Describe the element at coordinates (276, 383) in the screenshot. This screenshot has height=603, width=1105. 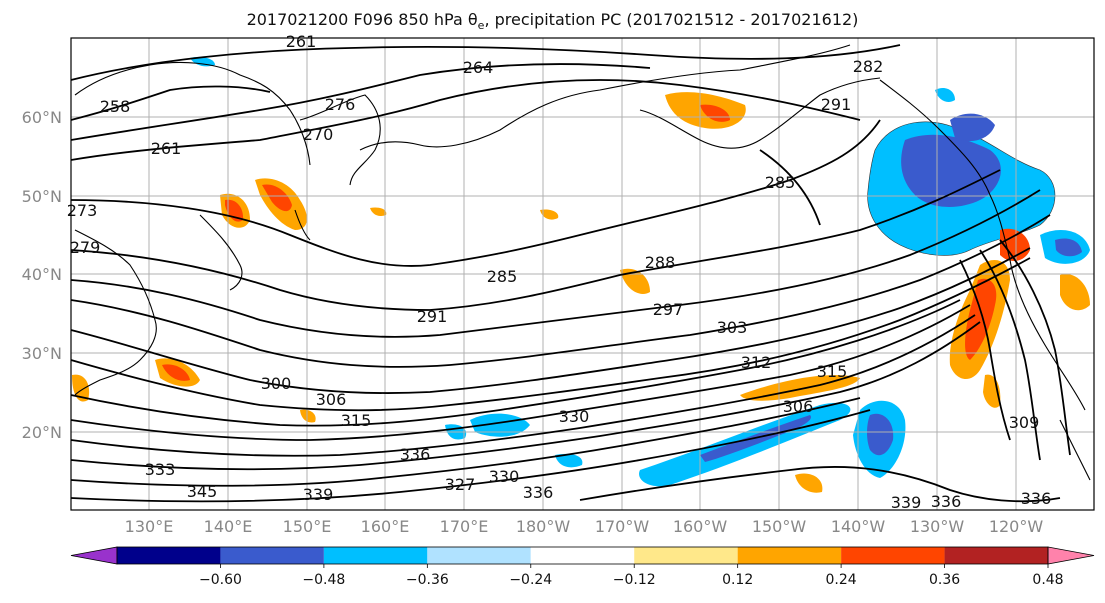
I see `contour-label: 300` at that location.